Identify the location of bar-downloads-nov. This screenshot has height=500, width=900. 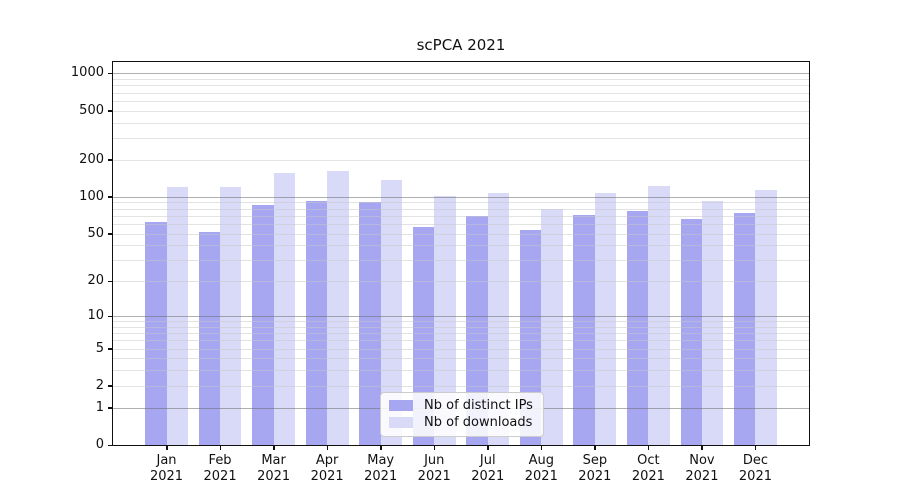
(712, 323).